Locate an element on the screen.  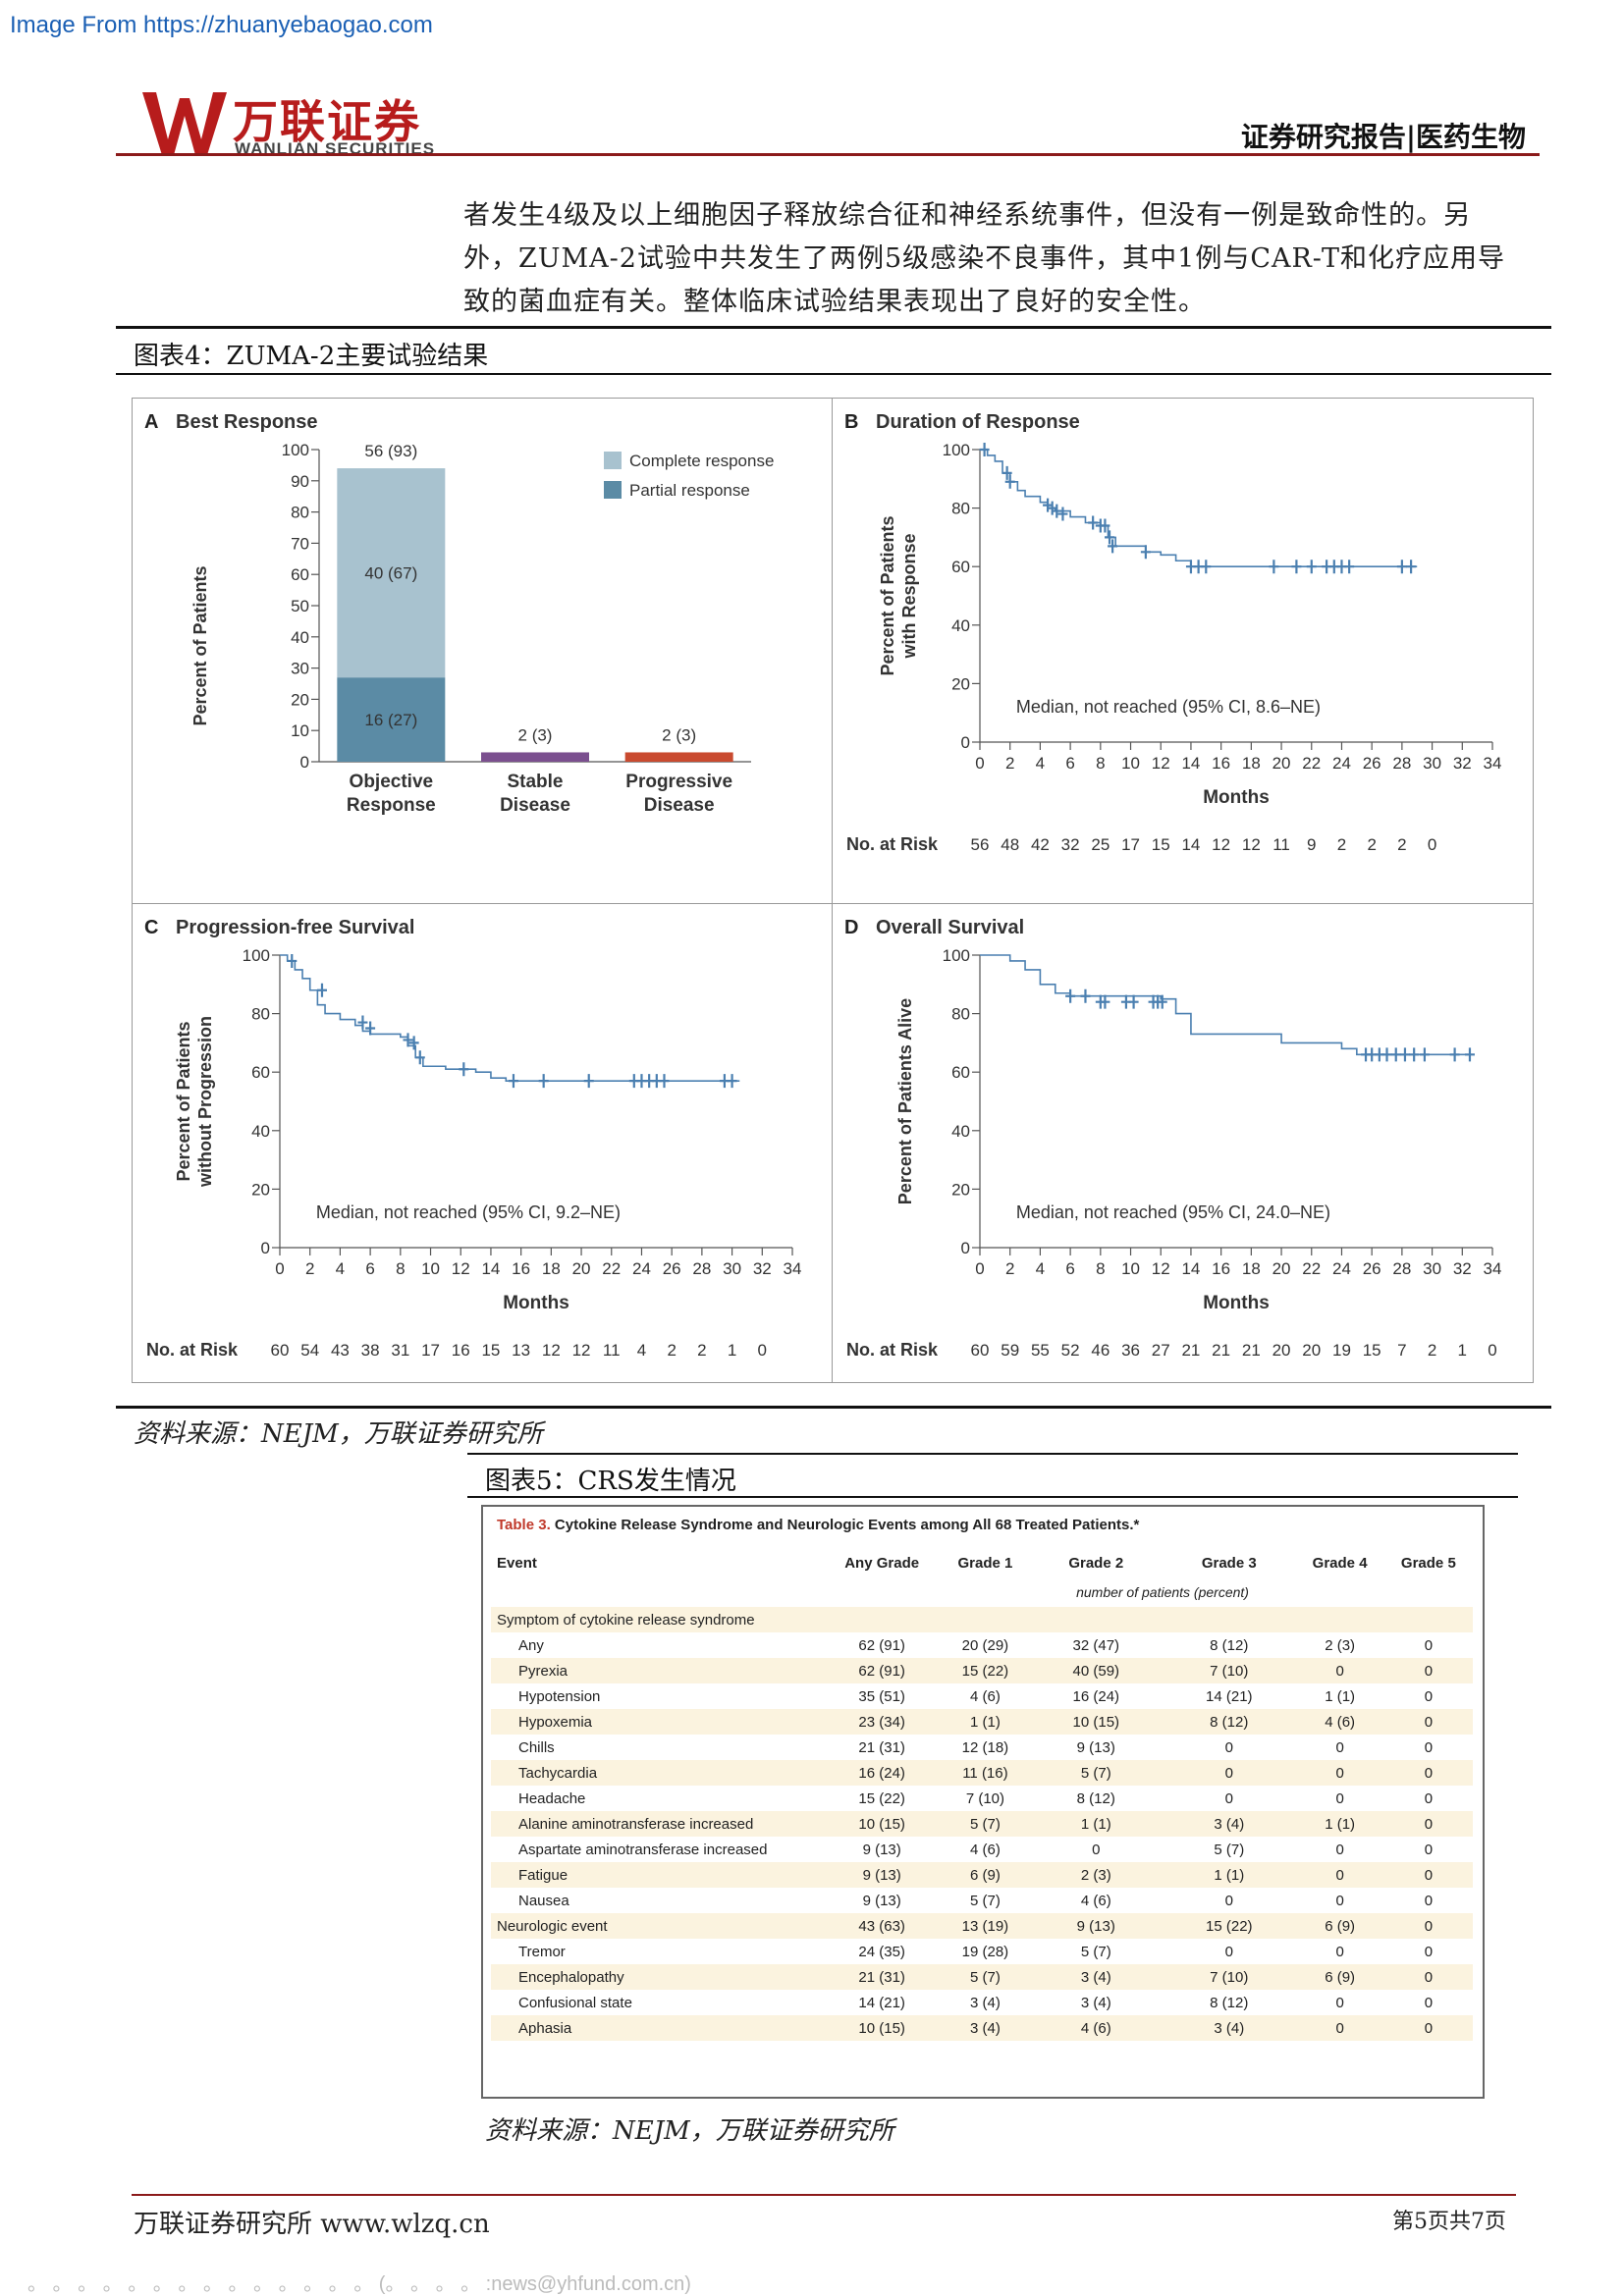
y-tick-label: 20 is located at coordinates (260, 1189).